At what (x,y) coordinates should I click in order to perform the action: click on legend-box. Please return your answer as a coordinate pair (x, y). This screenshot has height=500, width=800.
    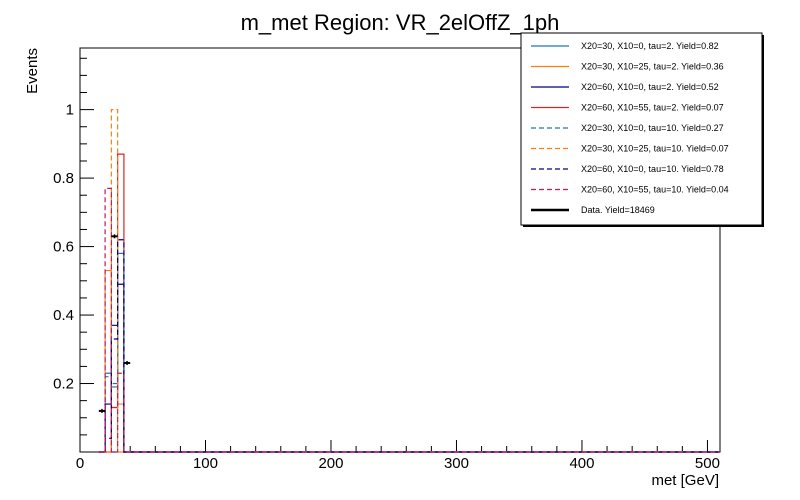
    Looking at the image, I should click on (641, 129).